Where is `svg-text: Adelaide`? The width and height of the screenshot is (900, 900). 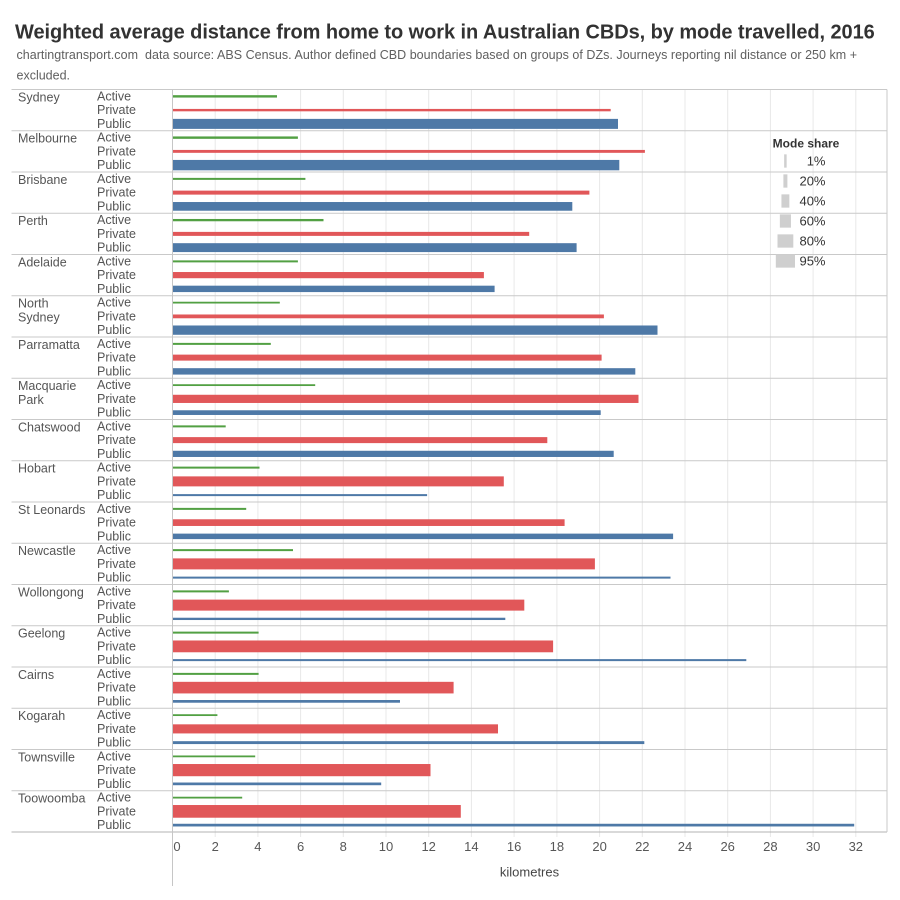
svg-text: Adelaide is located at coordinates (42, 262).